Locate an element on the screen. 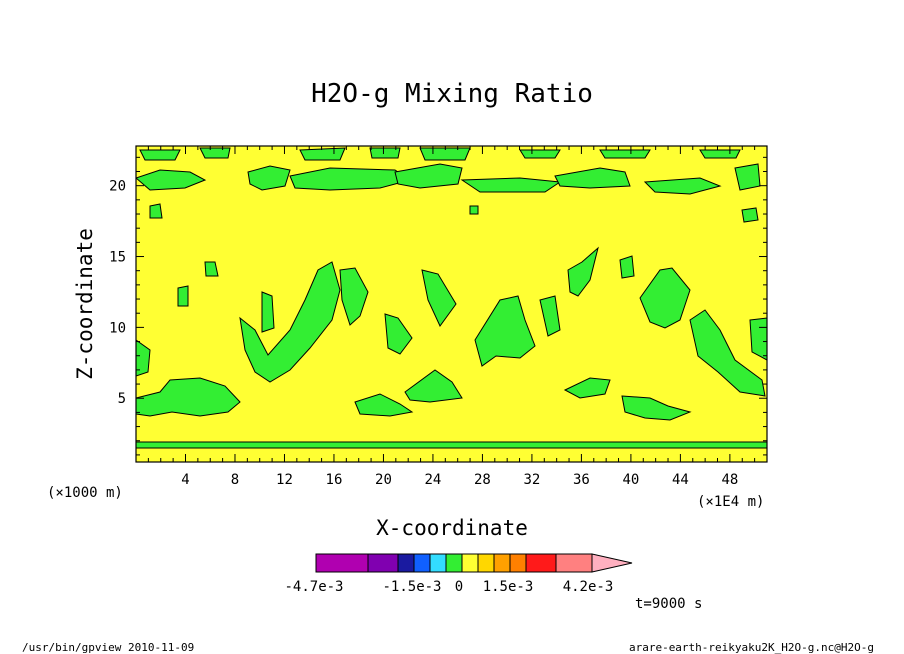 This screenshot has width=904, height=654. colorbar-label: 0 is located at coordinates (459, 587).